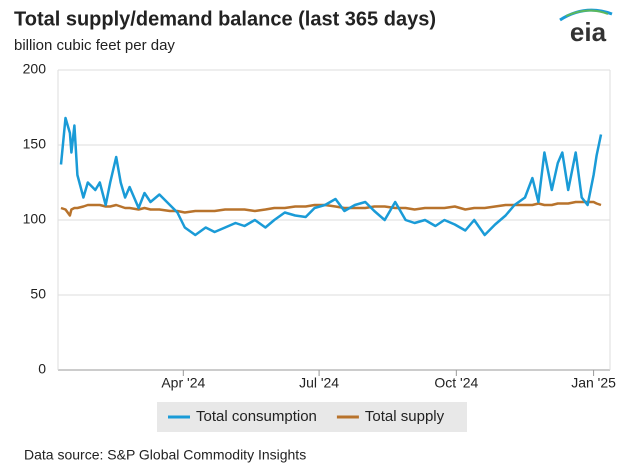 This screenshot has width=626, height=474. Describe the element at coordinates (256, 416) in the screenshot. I see `legend-label: Total consumption` at that location.